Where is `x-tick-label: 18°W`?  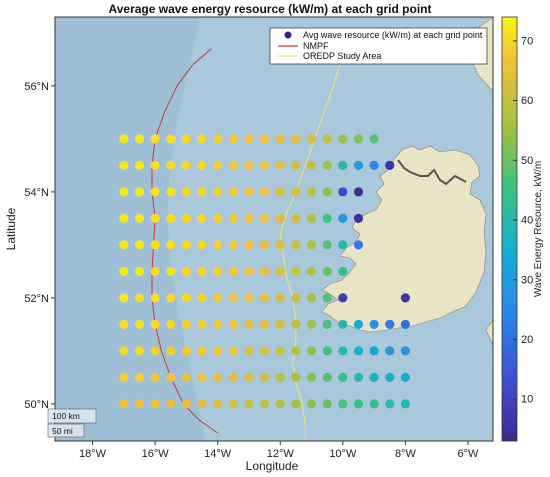
x-tick-label: 18°W is located at coordinates (93, 454).